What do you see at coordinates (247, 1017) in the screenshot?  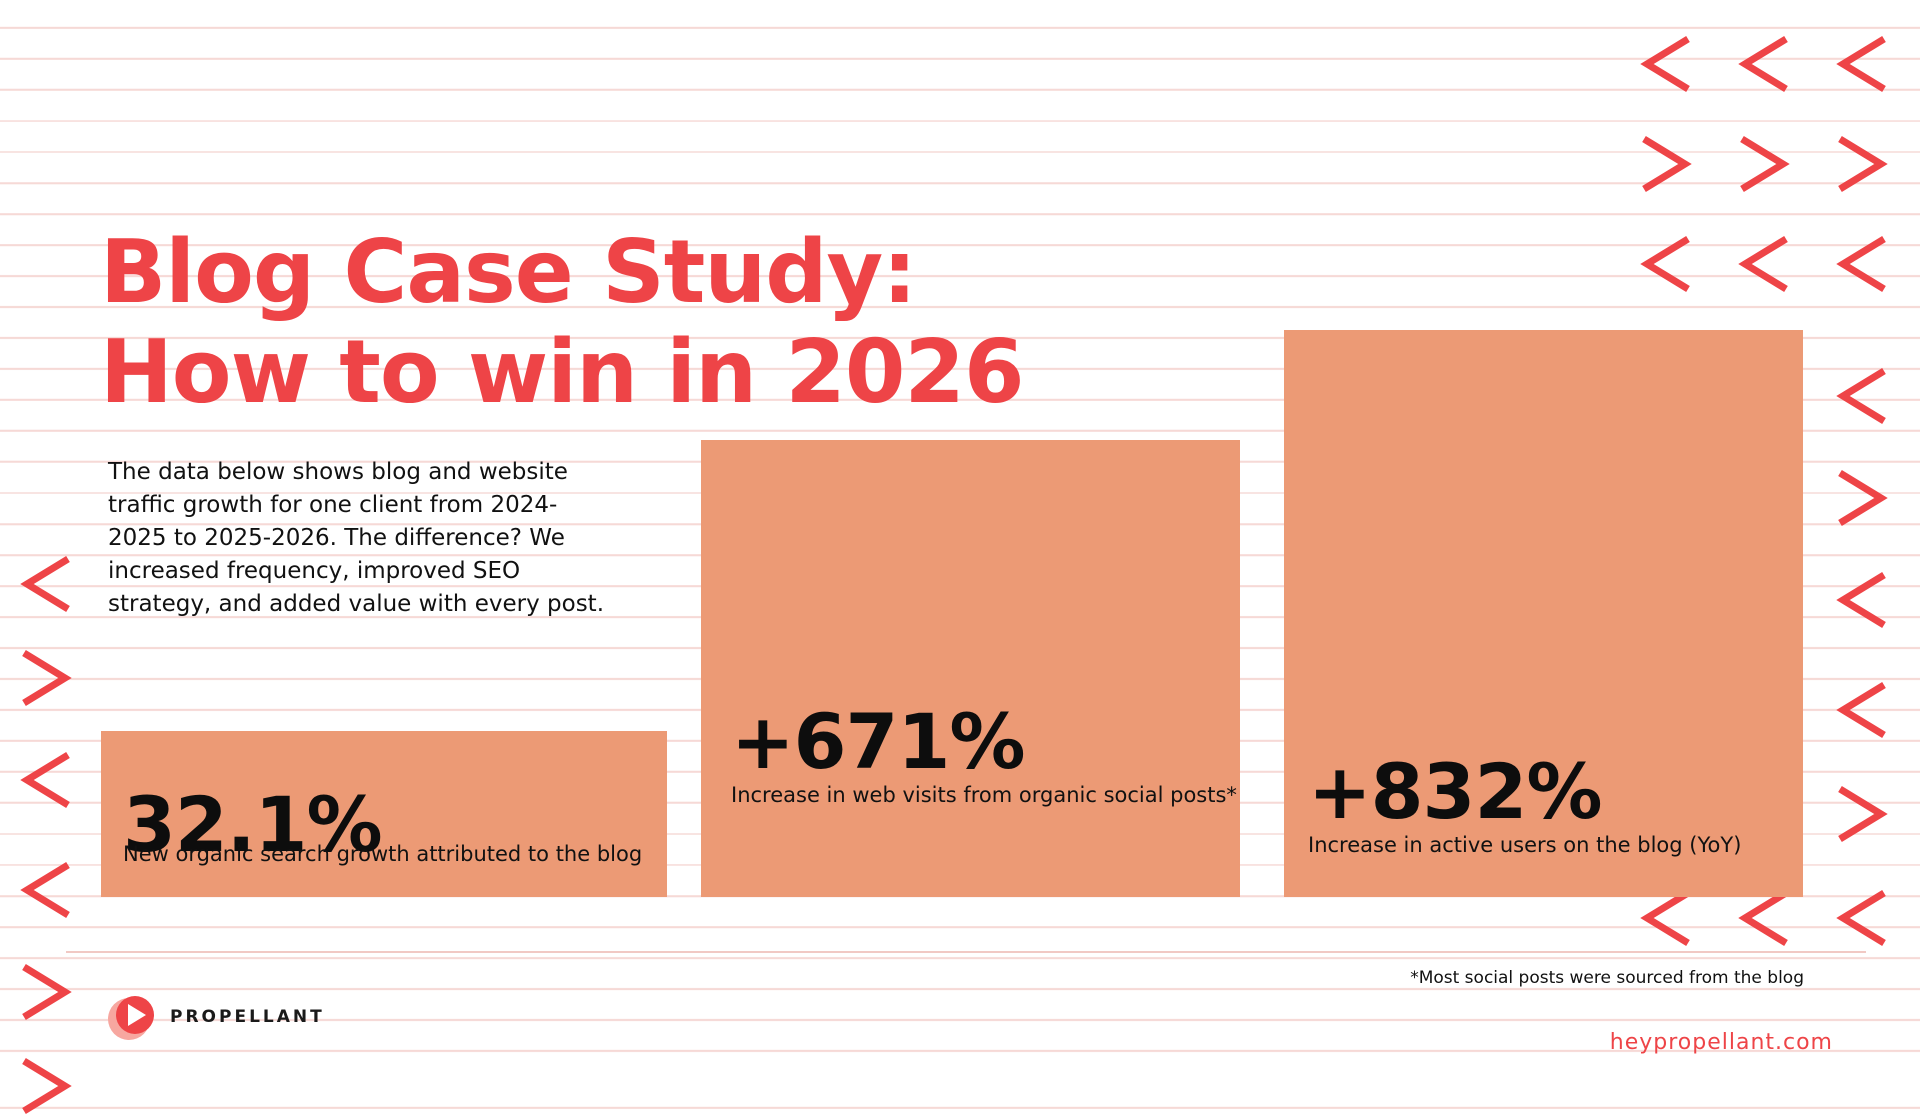 I see `brand-name: PROPELLANT` at bounding box center [247, 1017].